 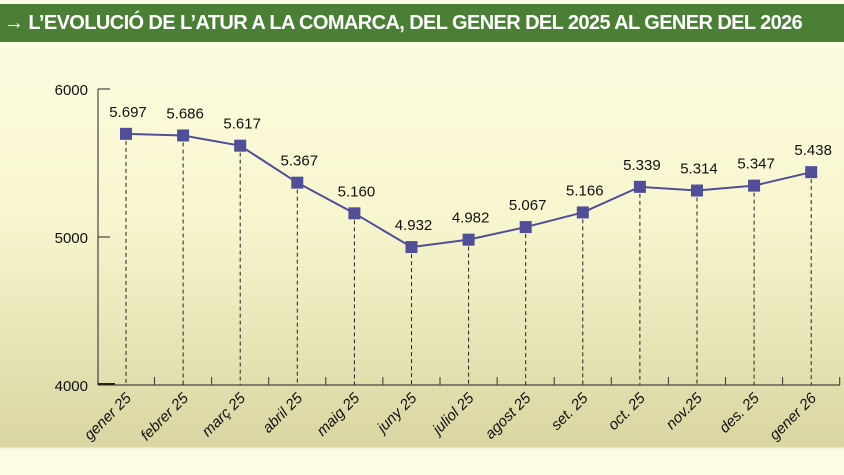 I want to click on data-label: 5.617, so click(x=242, y=124).